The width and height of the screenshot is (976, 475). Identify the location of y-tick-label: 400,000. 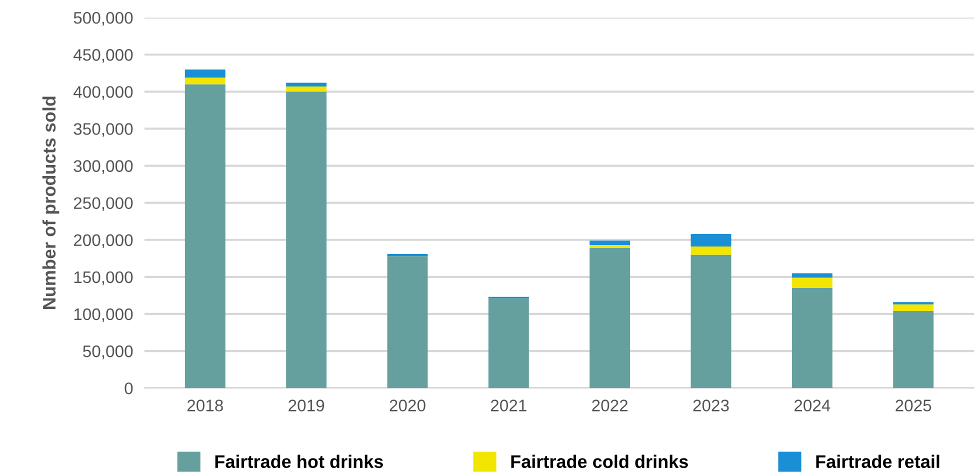
(103, 93).